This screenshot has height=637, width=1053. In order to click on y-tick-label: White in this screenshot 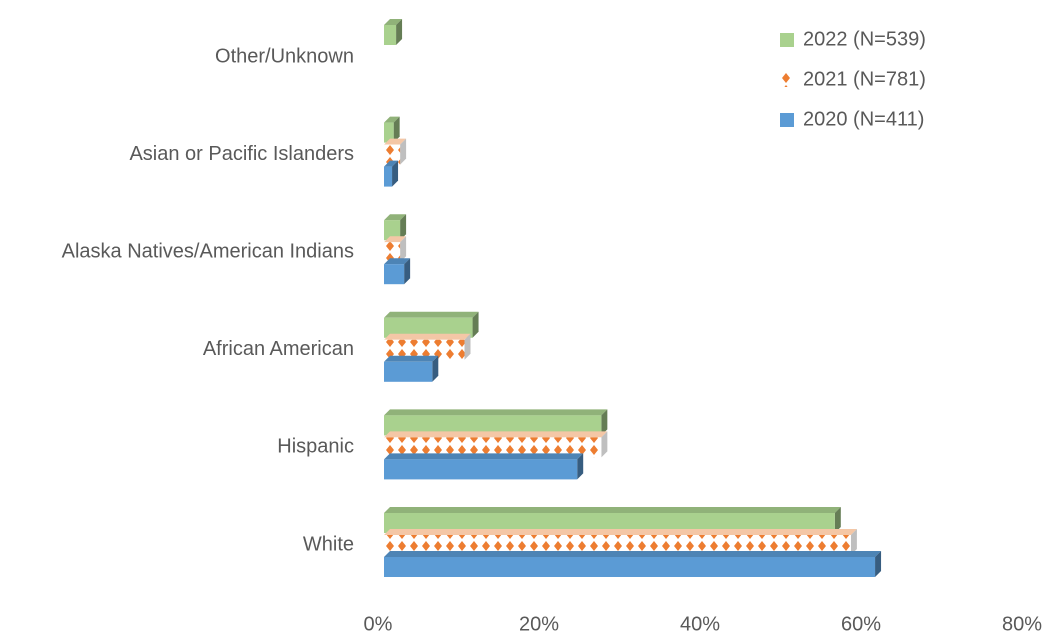, I will do `click(328, 544)`.